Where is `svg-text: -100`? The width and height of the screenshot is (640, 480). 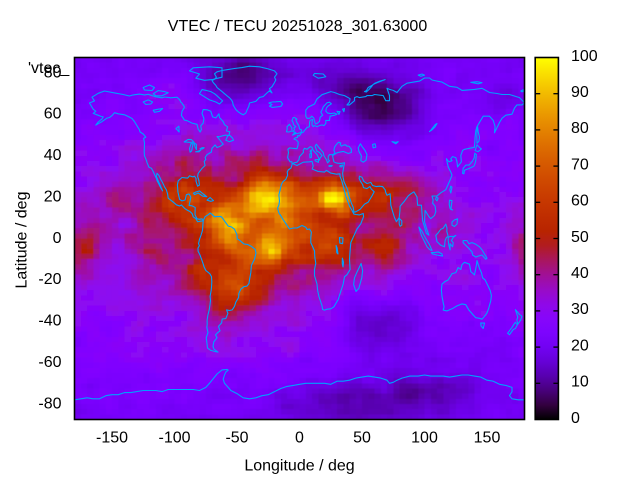
svg-text: -100 is located at coordinates (174, 438).